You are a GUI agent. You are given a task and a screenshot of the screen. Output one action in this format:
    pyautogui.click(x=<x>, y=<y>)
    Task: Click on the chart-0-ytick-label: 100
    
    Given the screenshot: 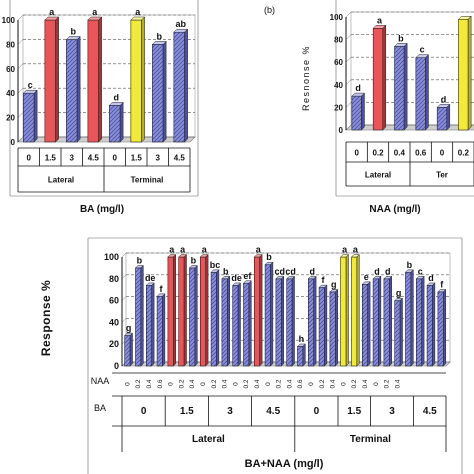 What is the action you would take?
    pyautogui.click(x=9, y=20)
    